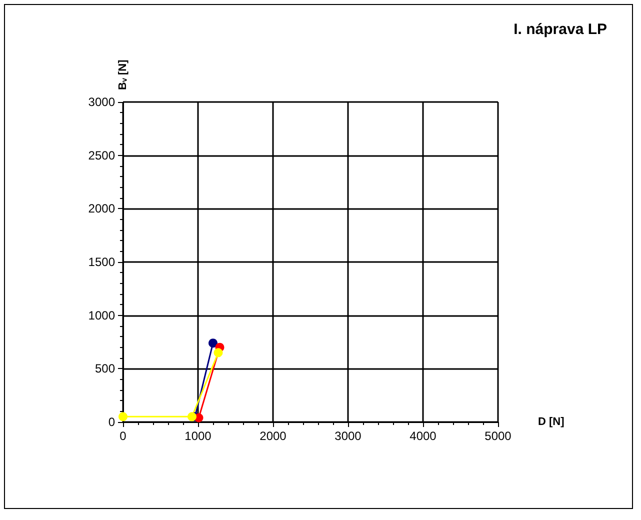  I want to click on x-tick-label: 2000, so click(273, 436).